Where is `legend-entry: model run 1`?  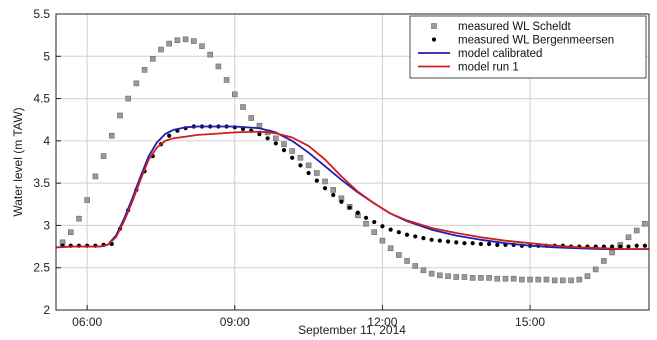 legend-entry: model run 1 is located at coordinates (488, 68).